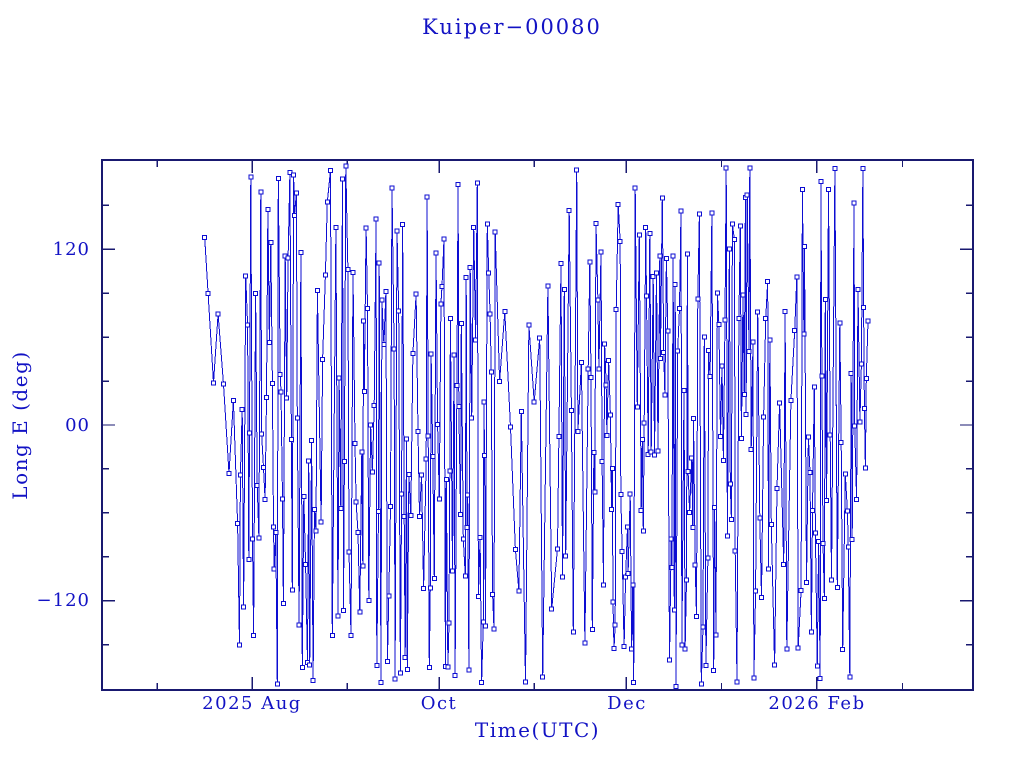 This screenshot has height=768, width=1024. I want to click on x-tick-label-2025-aug: 2025 Aug, so click(252, 703).